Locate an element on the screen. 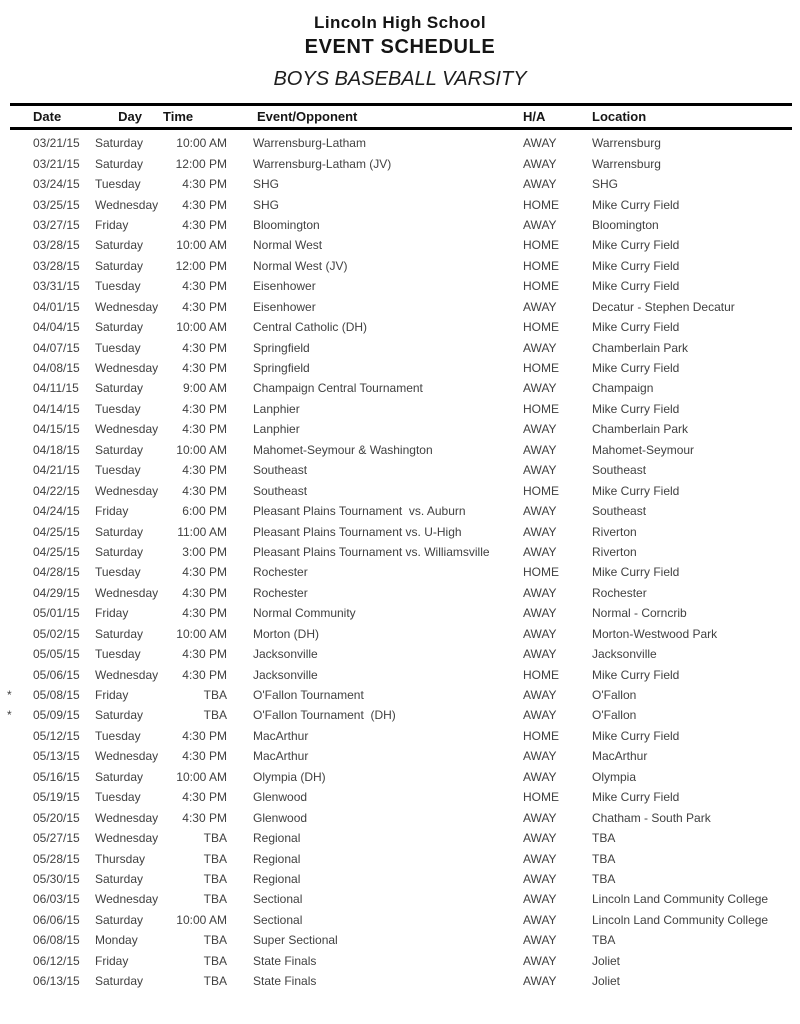 The width and height of the screenshot is (800, 1024). row-event: Bloomington is located at coordinates (286, 224).